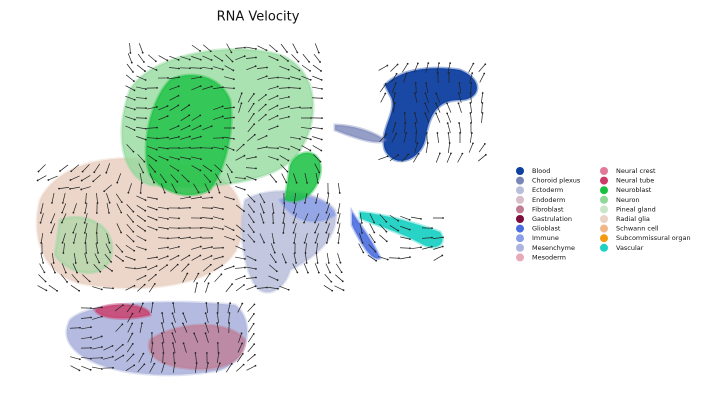 The height and width of the screenshot is (412, 708). Describe the element at coordinates (549, 257) in the screenshot. I see `legend-label: Mesoderm` at that location.